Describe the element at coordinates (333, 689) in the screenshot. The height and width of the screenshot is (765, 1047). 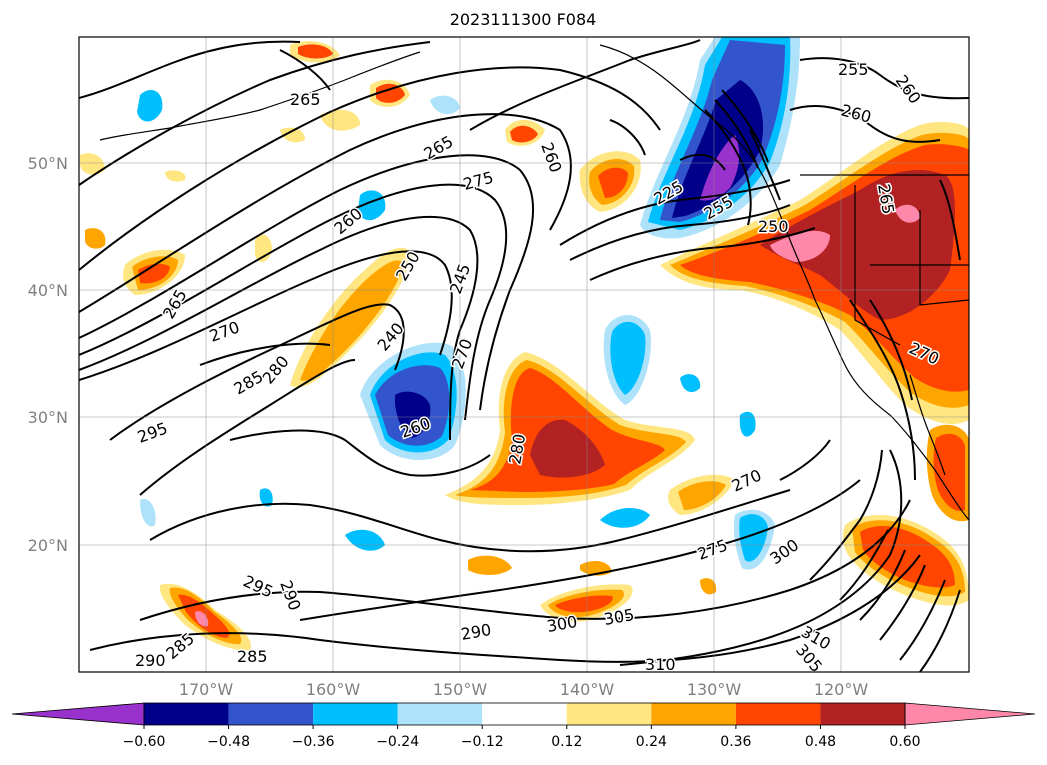
I see `lon-label: 160°W` at that location.